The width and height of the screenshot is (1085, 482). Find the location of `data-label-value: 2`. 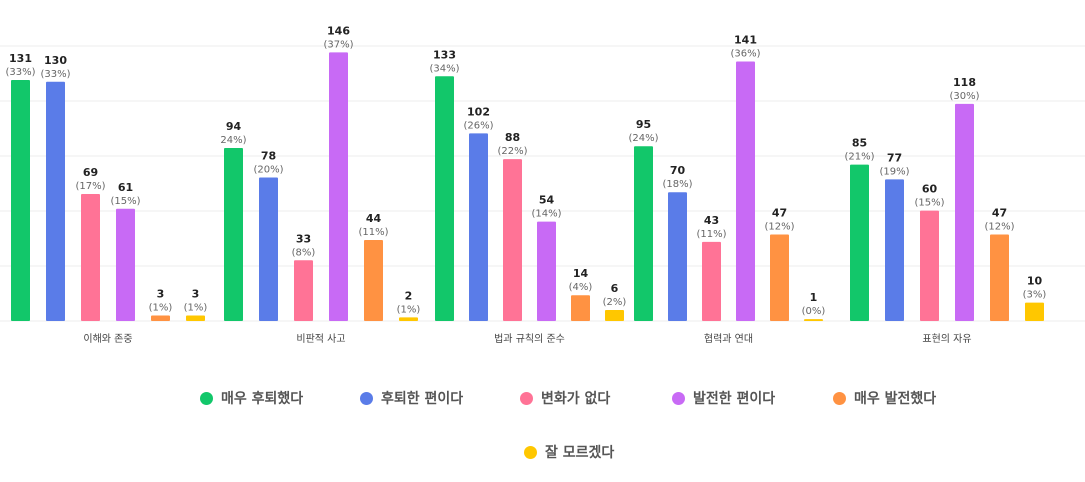

data-label-value: 2 is located at coordinates (409, 295).